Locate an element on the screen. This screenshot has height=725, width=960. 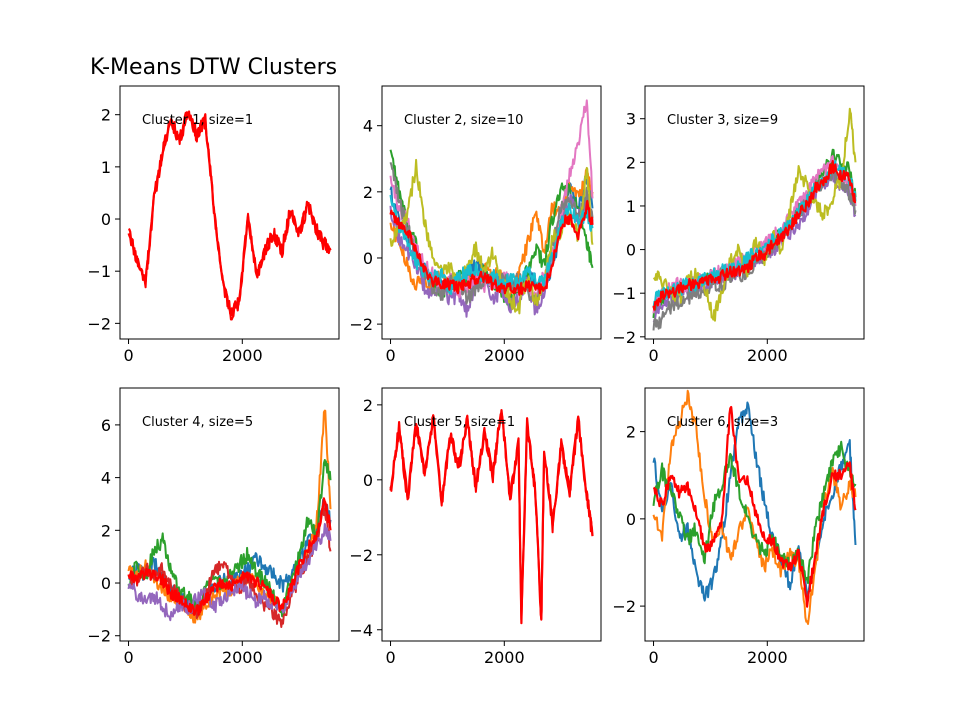
cluster-annotation: Cluster 4, size=5 is located at coordinates (197, 422).